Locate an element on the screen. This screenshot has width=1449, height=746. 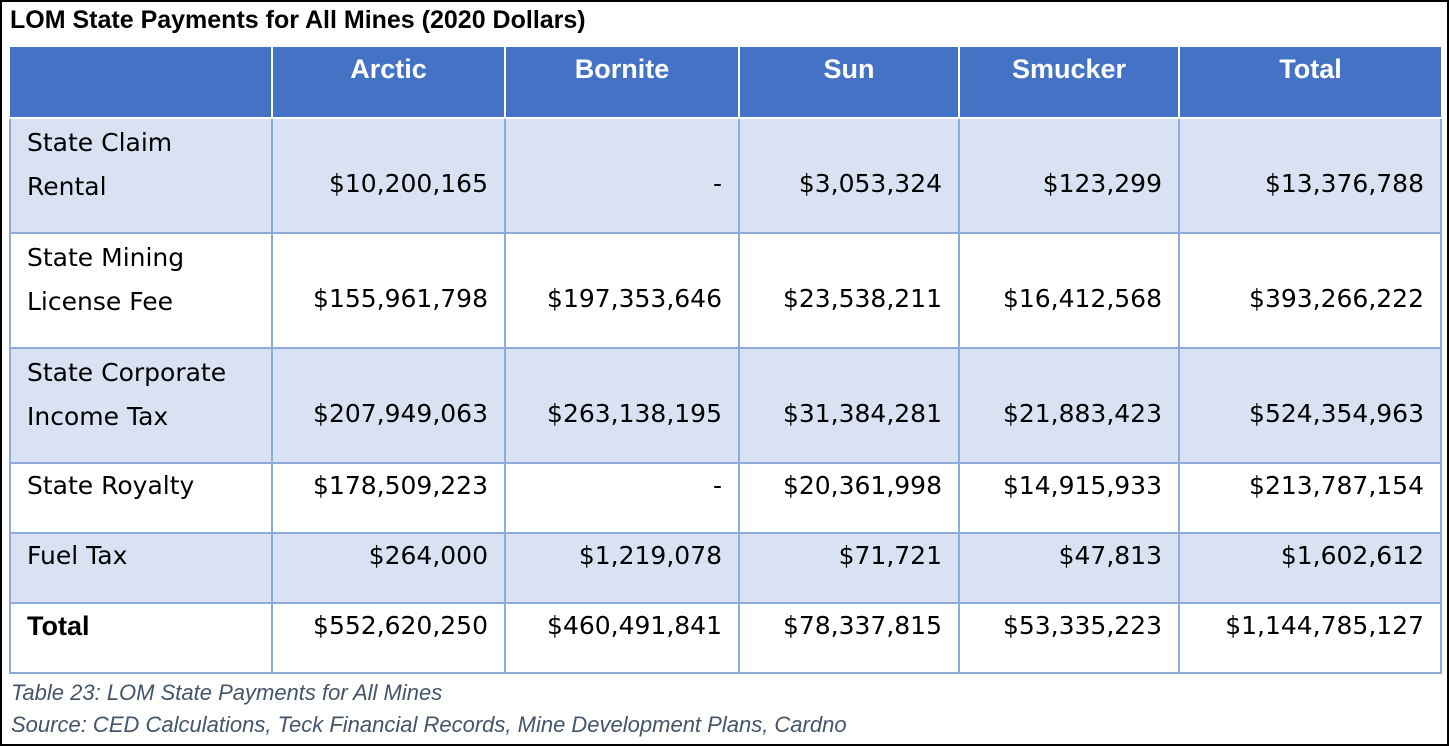
cell-smucker: $47,813 is located at coordinates (1069, 568).